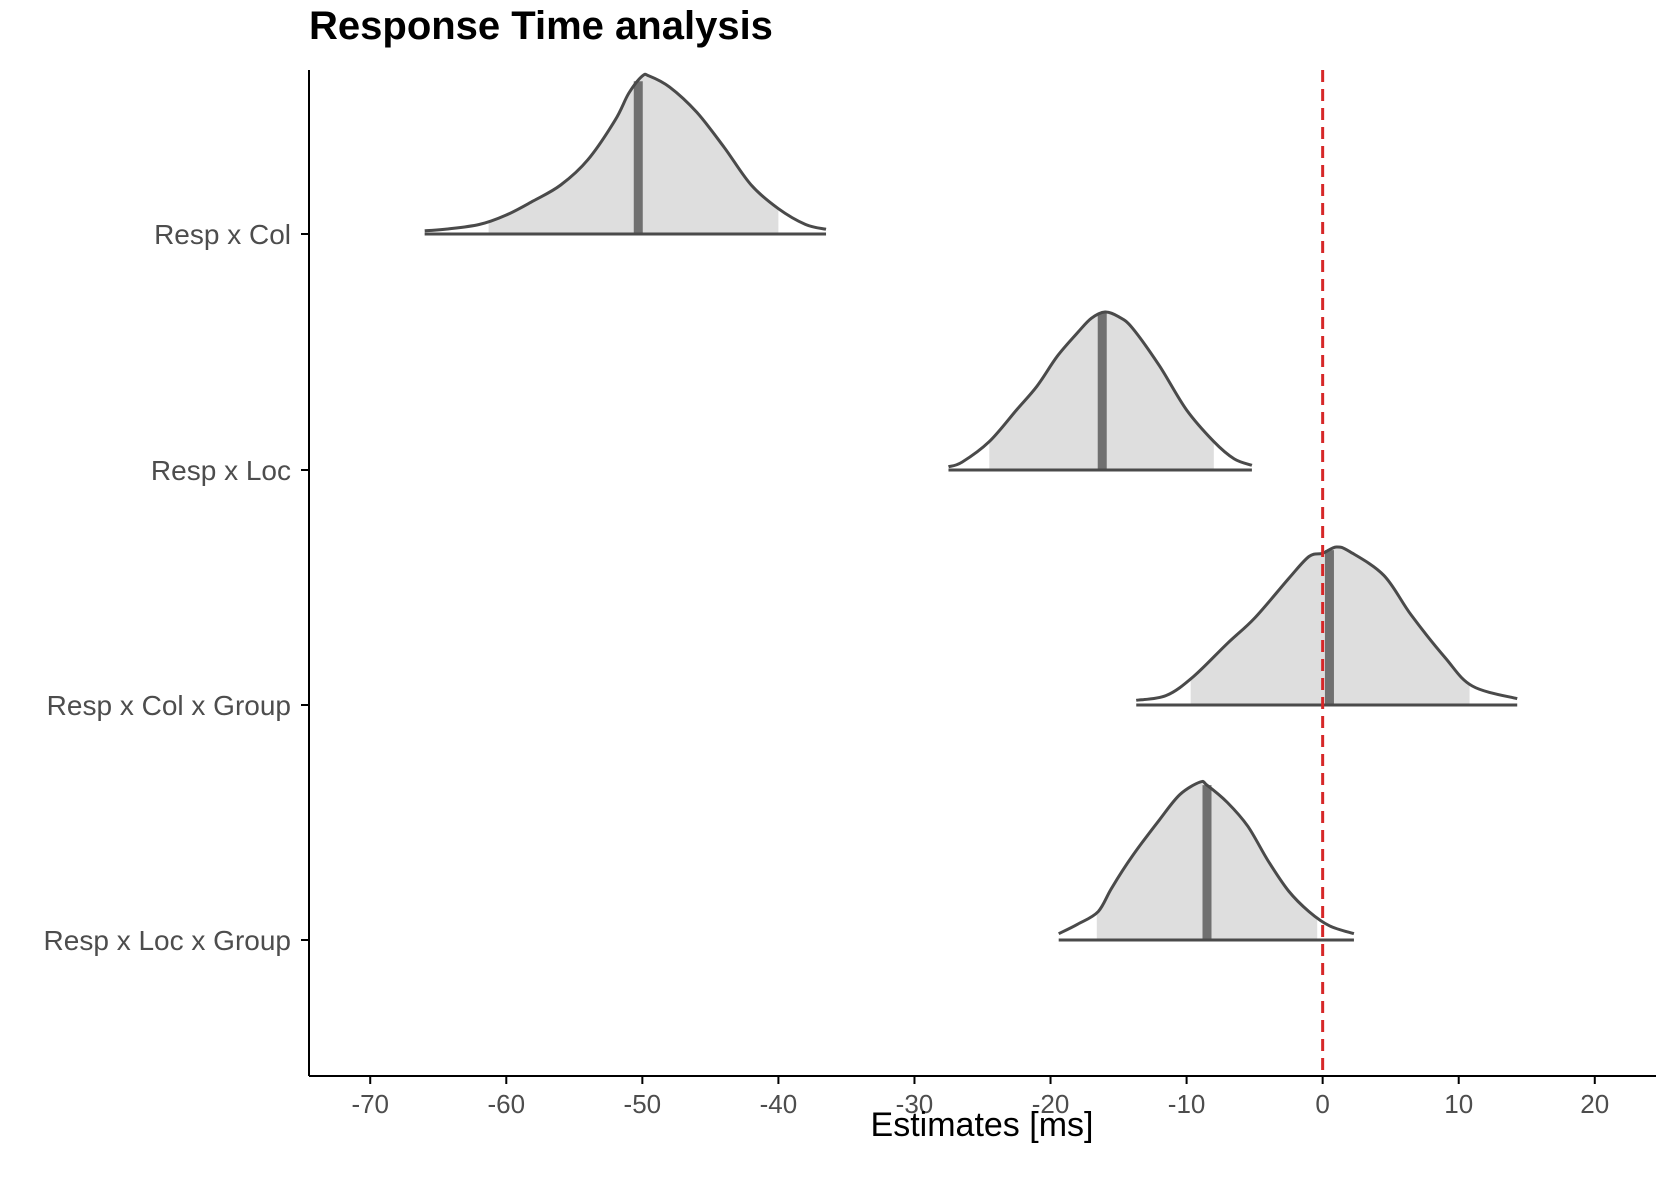  What do you see at coordinates (506, 1104) in the screenshot?
I see `x-tick-label: -60` at bounding box center [506, 1104].